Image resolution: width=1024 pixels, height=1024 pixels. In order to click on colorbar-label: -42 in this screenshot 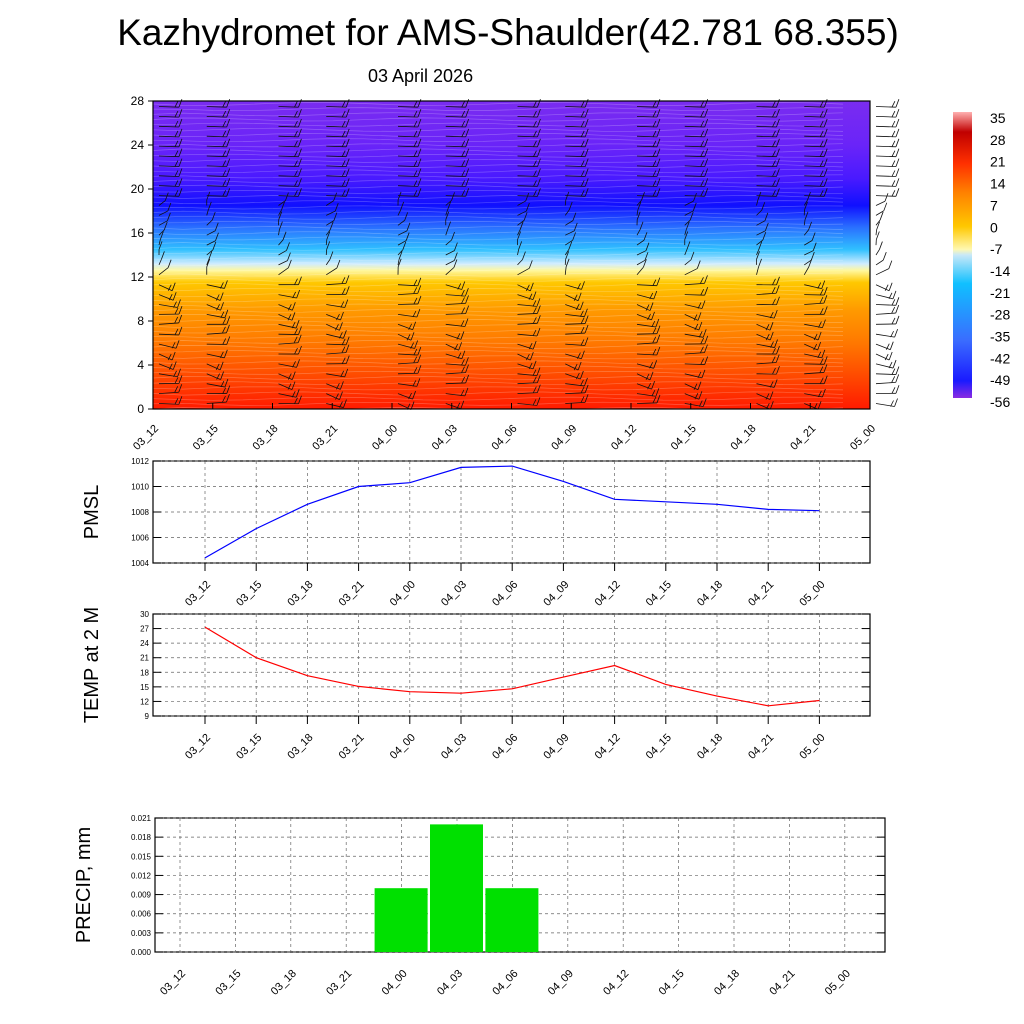, I will do `click(1000, 358)`.